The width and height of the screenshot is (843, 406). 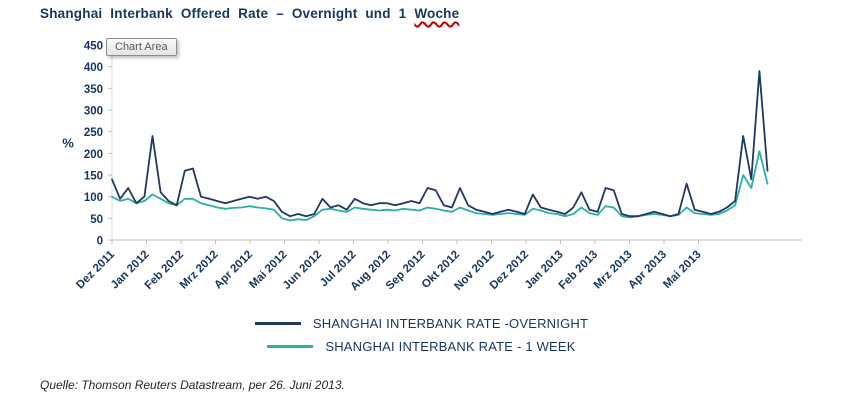 I want to click on page-title-underlined-word: Woche, so click(x=437, y=13).